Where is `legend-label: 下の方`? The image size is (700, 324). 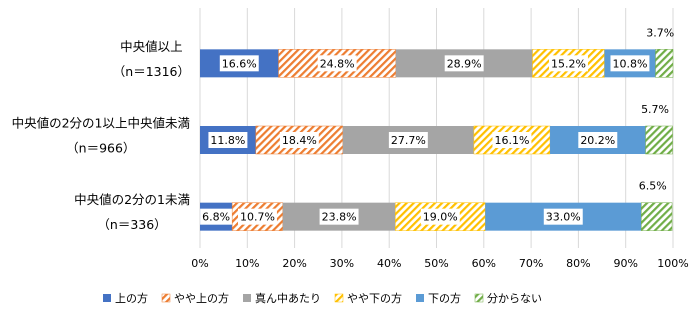 legend-label: 下の方 is located at coordinates (444, 298).